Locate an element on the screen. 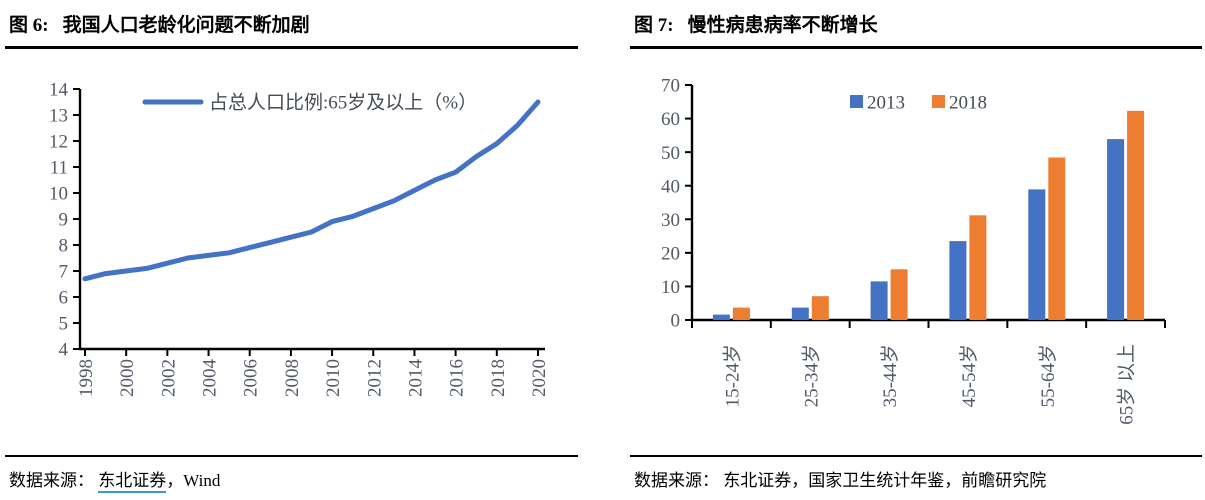 This screenshot has height=500, width=1205. figure-7-source-text: 东北证券，国家卫生统计年鉴，前瞻研究院 is located at coordinates (885, 480).